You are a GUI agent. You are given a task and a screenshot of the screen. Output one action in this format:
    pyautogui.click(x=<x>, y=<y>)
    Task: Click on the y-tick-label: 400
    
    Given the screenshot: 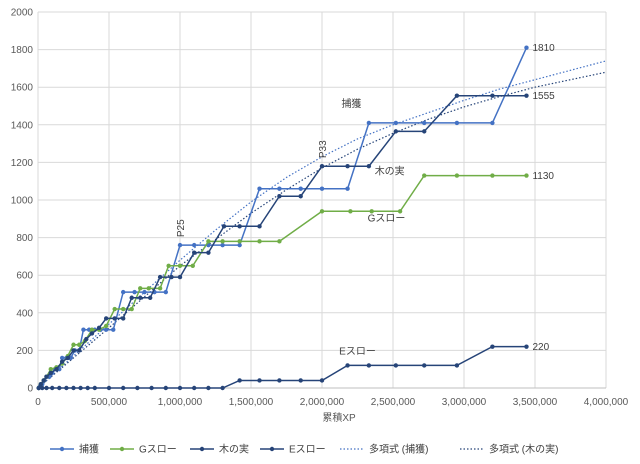 What is the action you would take?
    pyautogui.click(x=24, y=313)
    